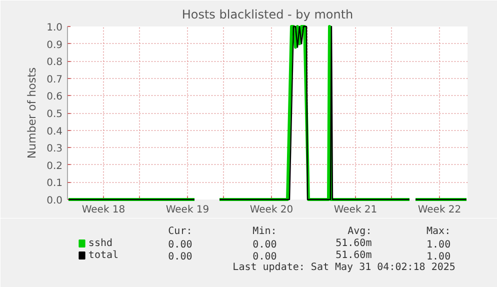 Image resolution: width=497 pixels, height=287 pixels. What do you see at coordinates (438, 231) in the screenshot?
I see `text: Max:` at bounding box center [438, 231].